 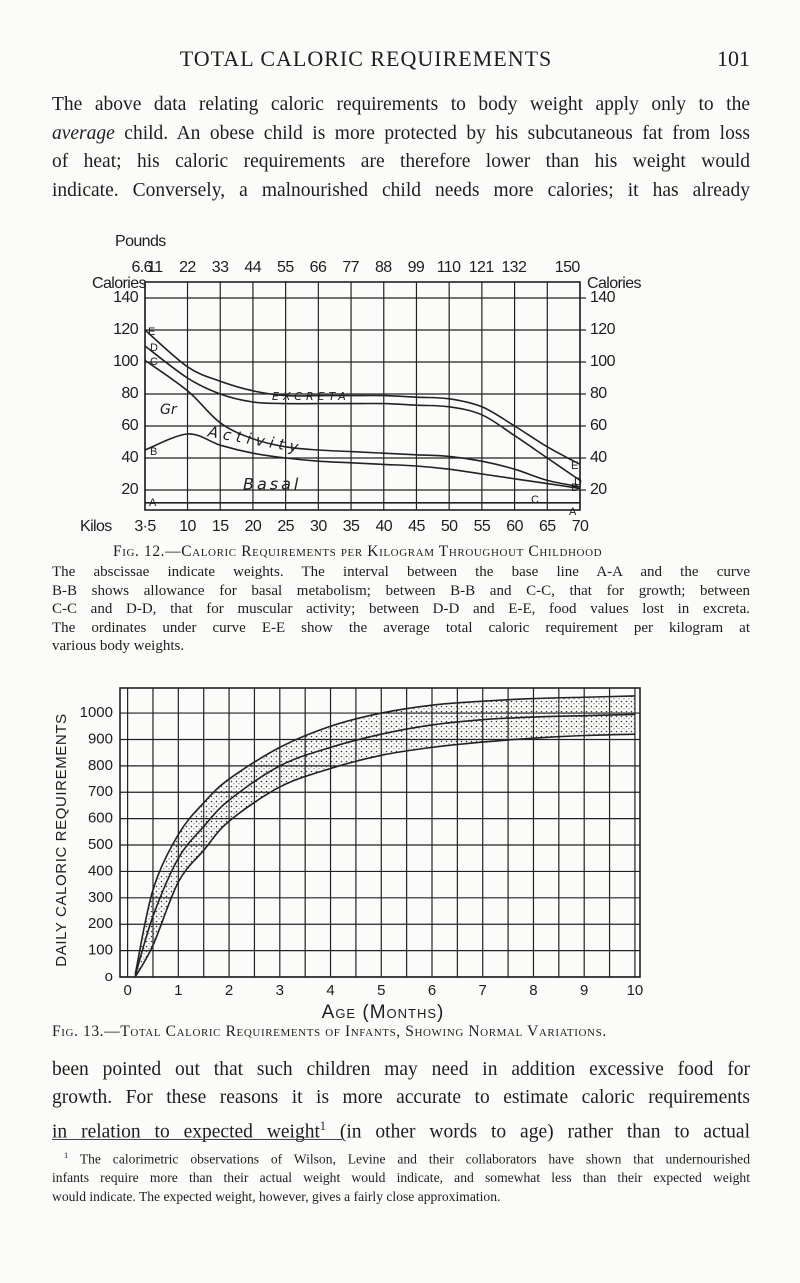 What do you see at coordinates (318, 267) in the screenshot?
I see `x2-tick-label: 66` at bounding box center [318, 267].